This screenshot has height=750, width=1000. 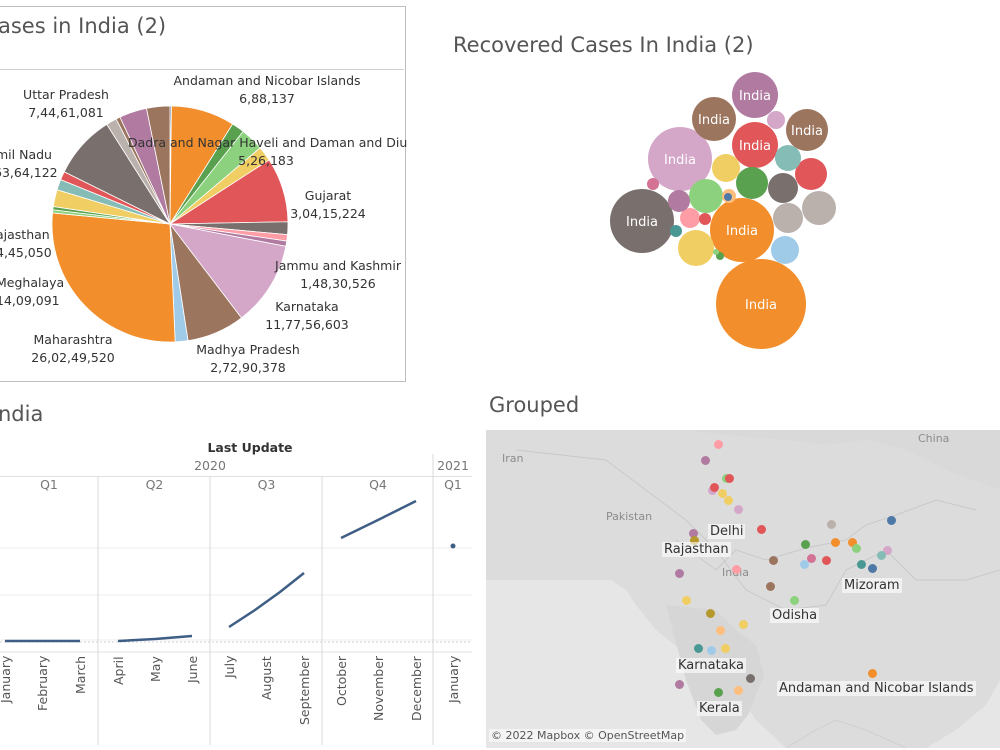 I want to click on bubble-label-7: India, so click(x=807, y=131).